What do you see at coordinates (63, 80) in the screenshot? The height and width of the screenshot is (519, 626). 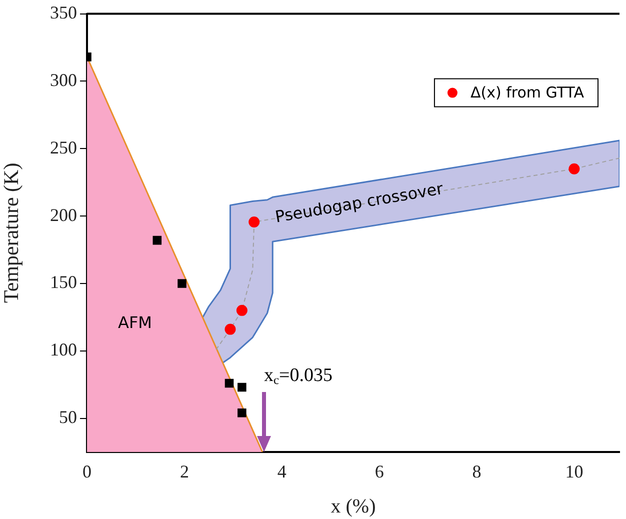 I see `y-tick-label: 300` at bounding box center [63, 80].